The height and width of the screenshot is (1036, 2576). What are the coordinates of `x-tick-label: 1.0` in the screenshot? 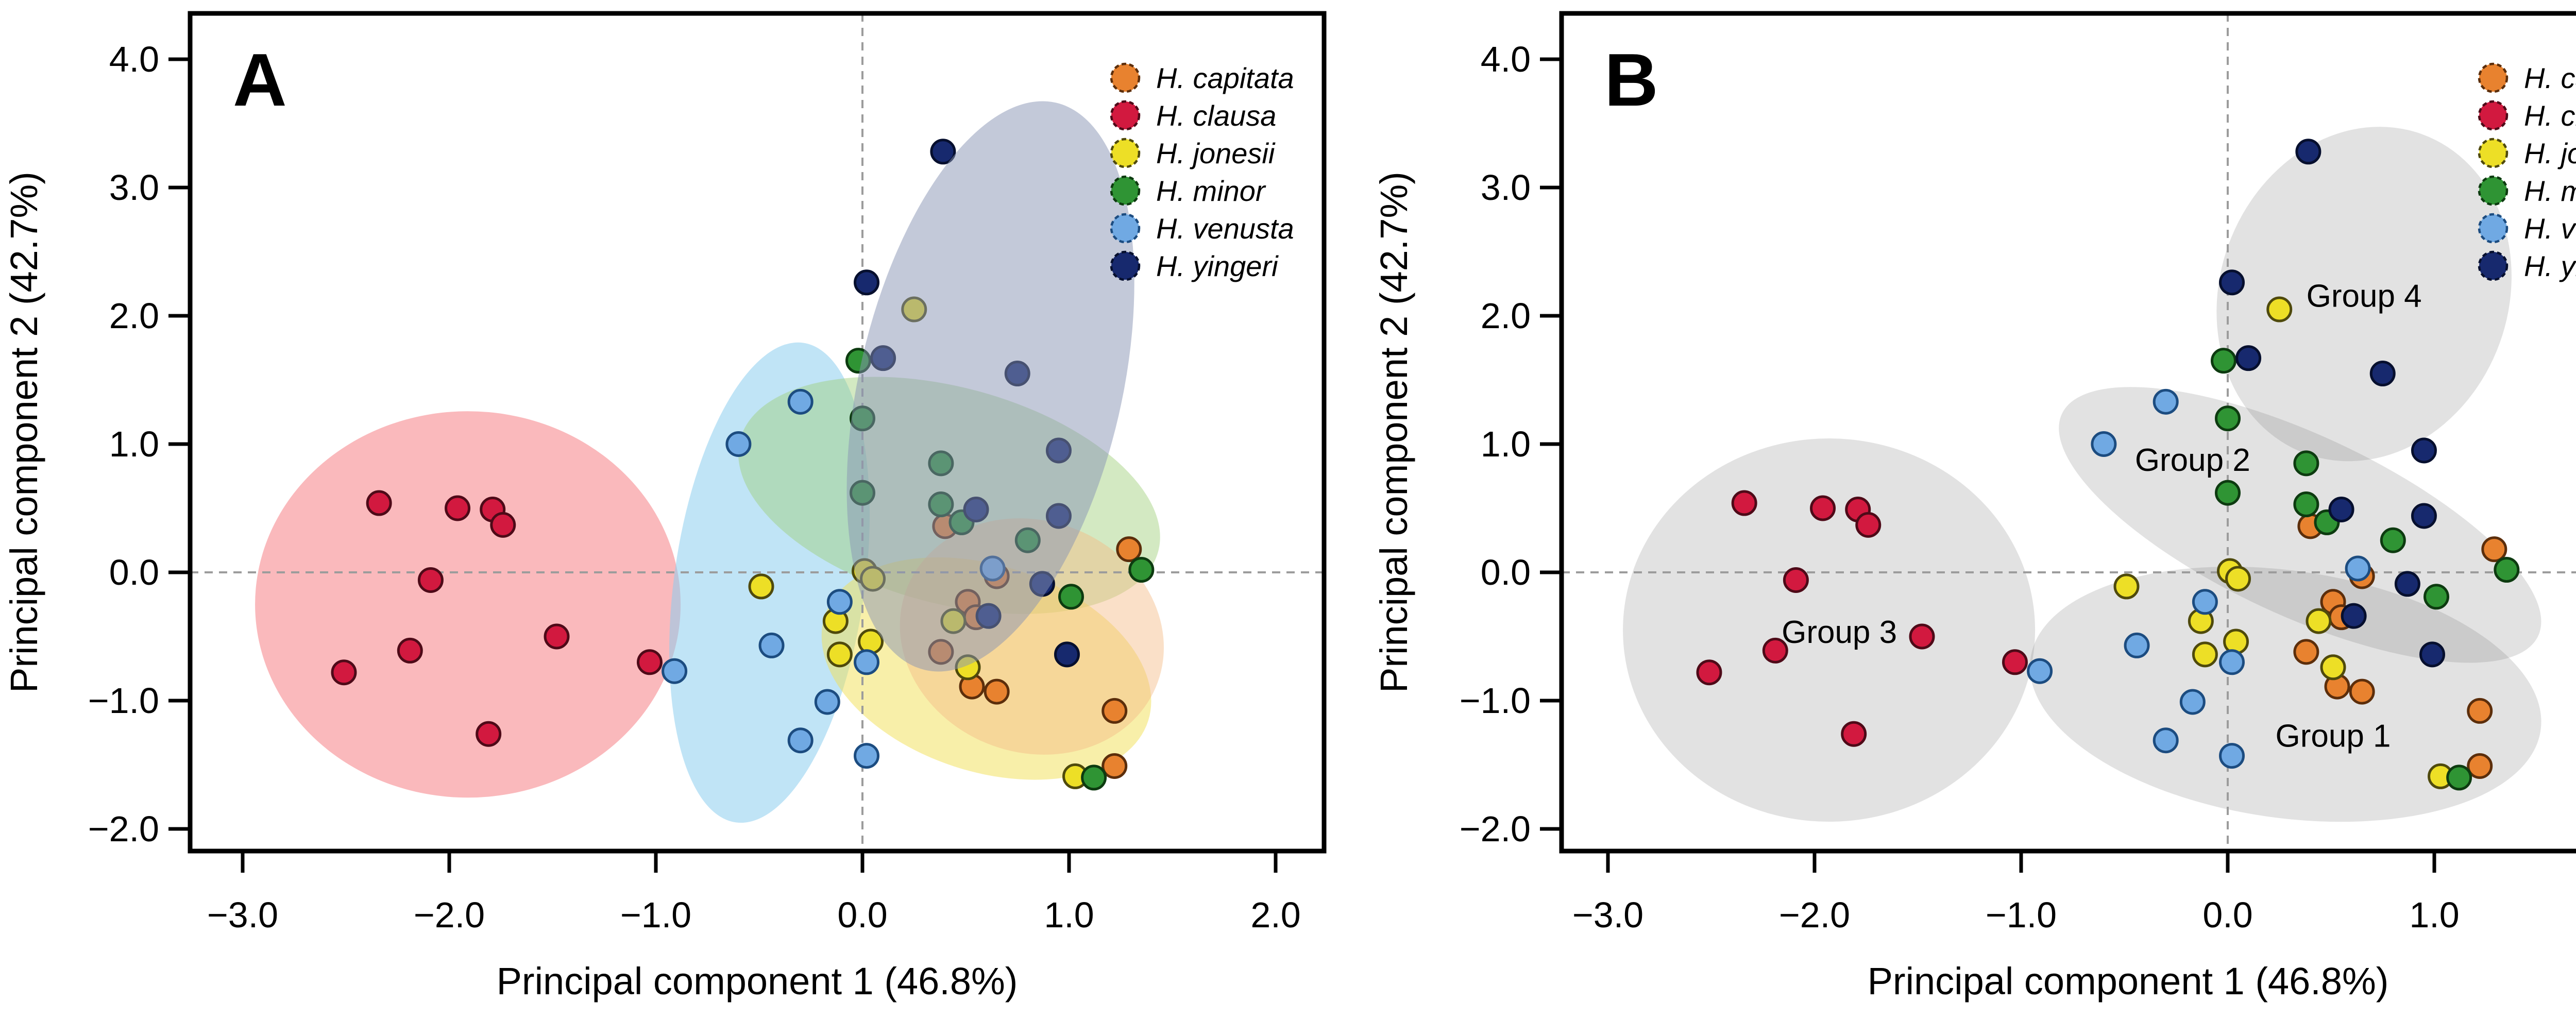 It's located at (1069, 915).